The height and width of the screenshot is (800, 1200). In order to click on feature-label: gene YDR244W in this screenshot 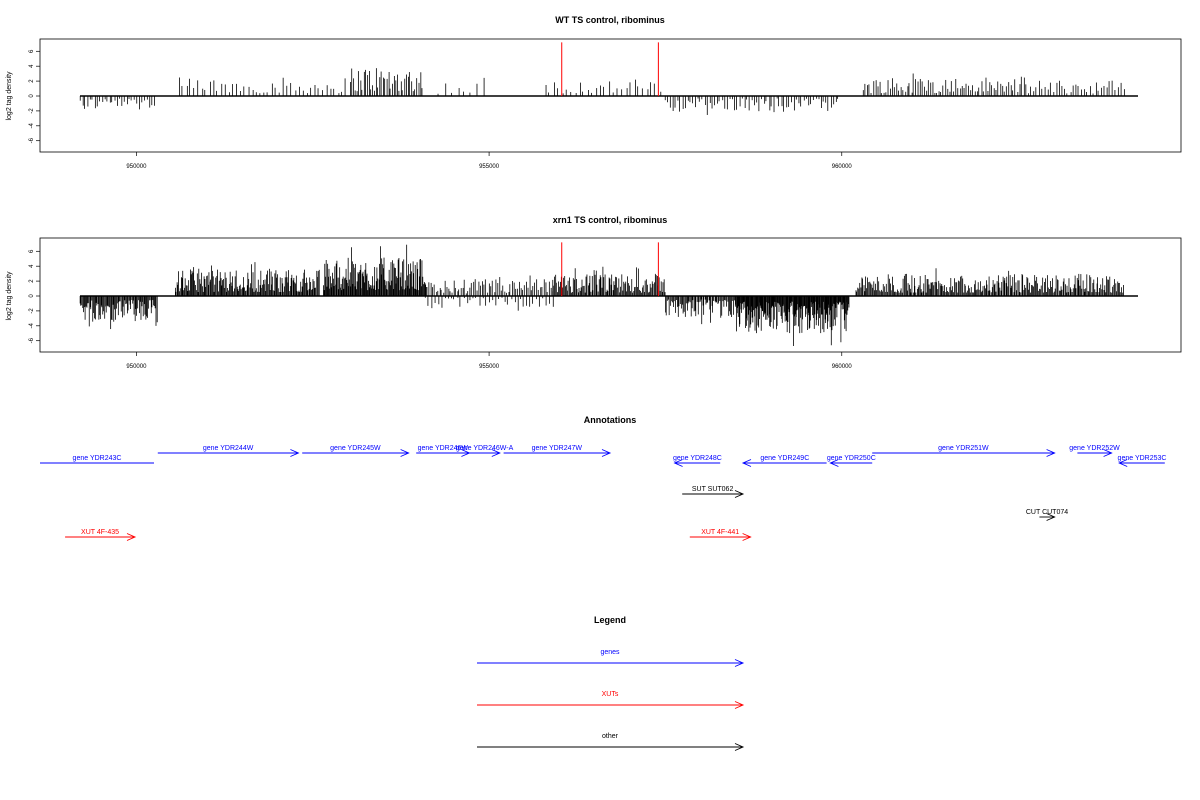, I will do `click(228, 448)`.